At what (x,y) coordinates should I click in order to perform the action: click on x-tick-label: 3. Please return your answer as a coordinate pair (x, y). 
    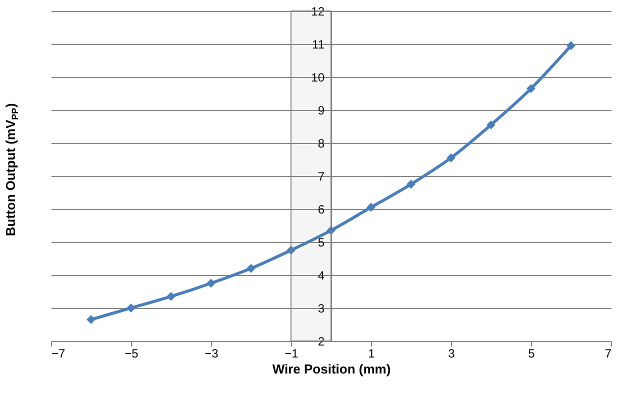
    Looking at the image, I should click on (452, 353).